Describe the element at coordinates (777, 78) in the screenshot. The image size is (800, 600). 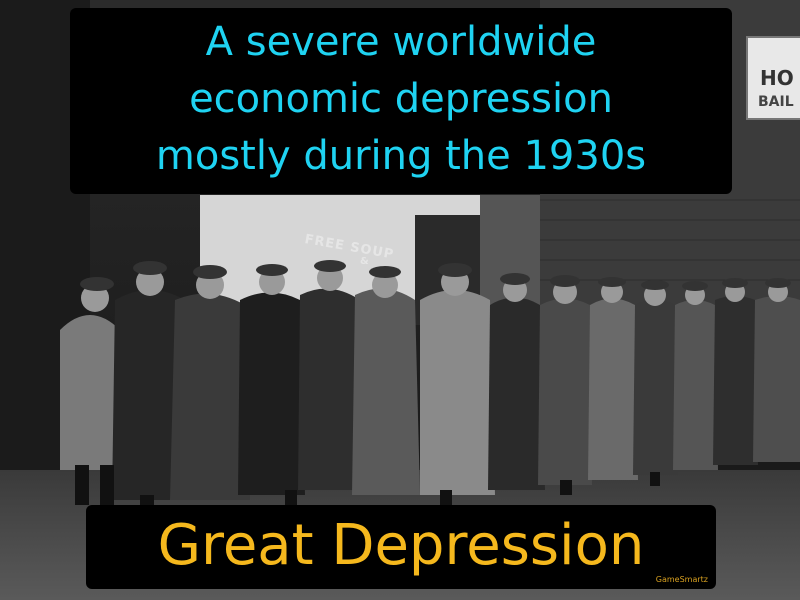
I see `hotel-sign-line1: HO` at that location.